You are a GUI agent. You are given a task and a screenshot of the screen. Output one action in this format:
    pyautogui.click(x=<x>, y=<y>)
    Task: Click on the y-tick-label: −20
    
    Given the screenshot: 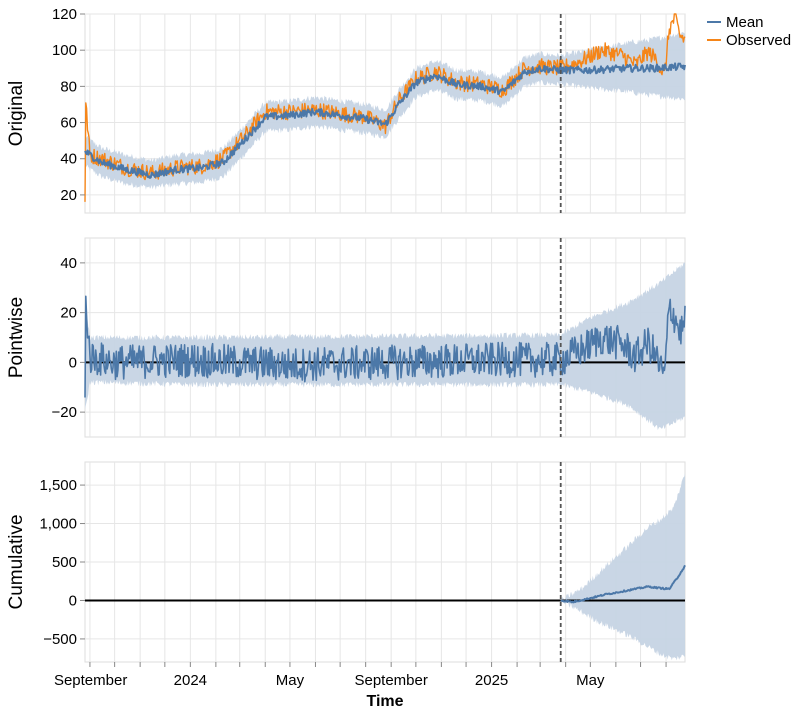 What is the action you would take?
    pyautogui.click(x=64, y=412)
    